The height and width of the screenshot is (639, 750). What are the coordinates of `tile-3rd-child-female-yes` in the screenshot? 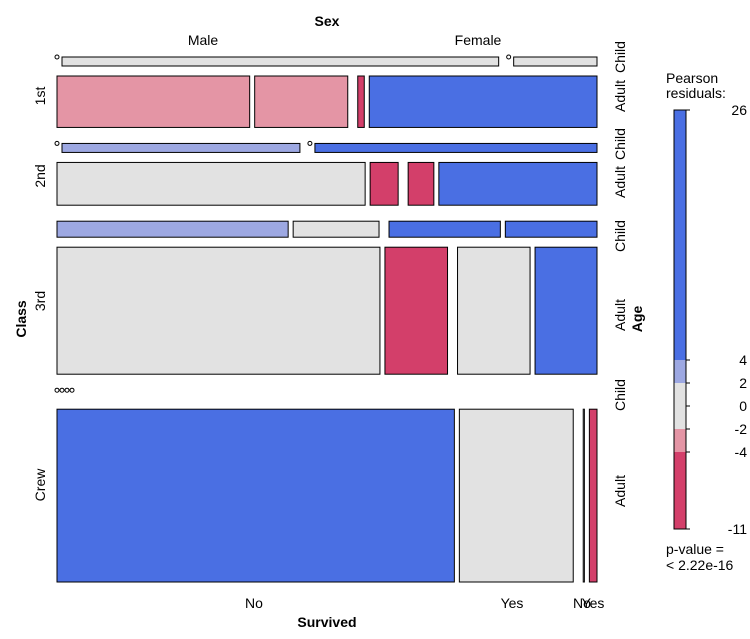 It's located at (551, 229).